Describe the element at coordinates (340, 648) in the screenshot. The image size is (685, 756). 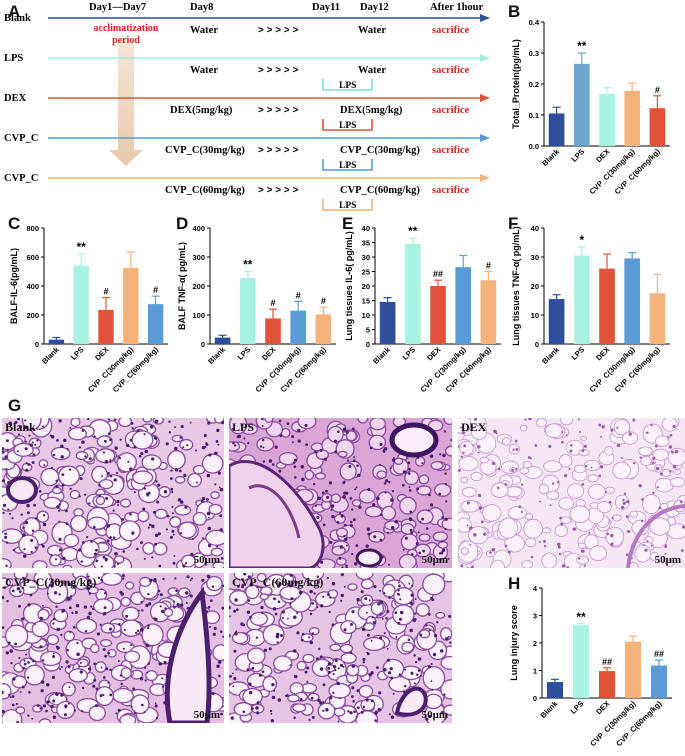
I see `histology-cvp60: CVP_C(60mg/kg) 50μm` at that location.